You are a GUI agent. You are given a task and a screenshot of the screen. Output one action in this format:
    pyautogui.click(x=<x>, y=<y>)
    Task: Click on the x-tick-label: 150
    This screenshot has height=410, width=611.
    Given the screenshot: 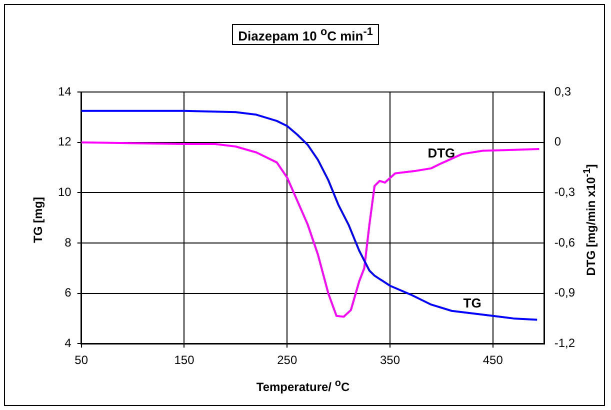 What is the action you would take?
    pyautogui.click(x=184, y=360)
    